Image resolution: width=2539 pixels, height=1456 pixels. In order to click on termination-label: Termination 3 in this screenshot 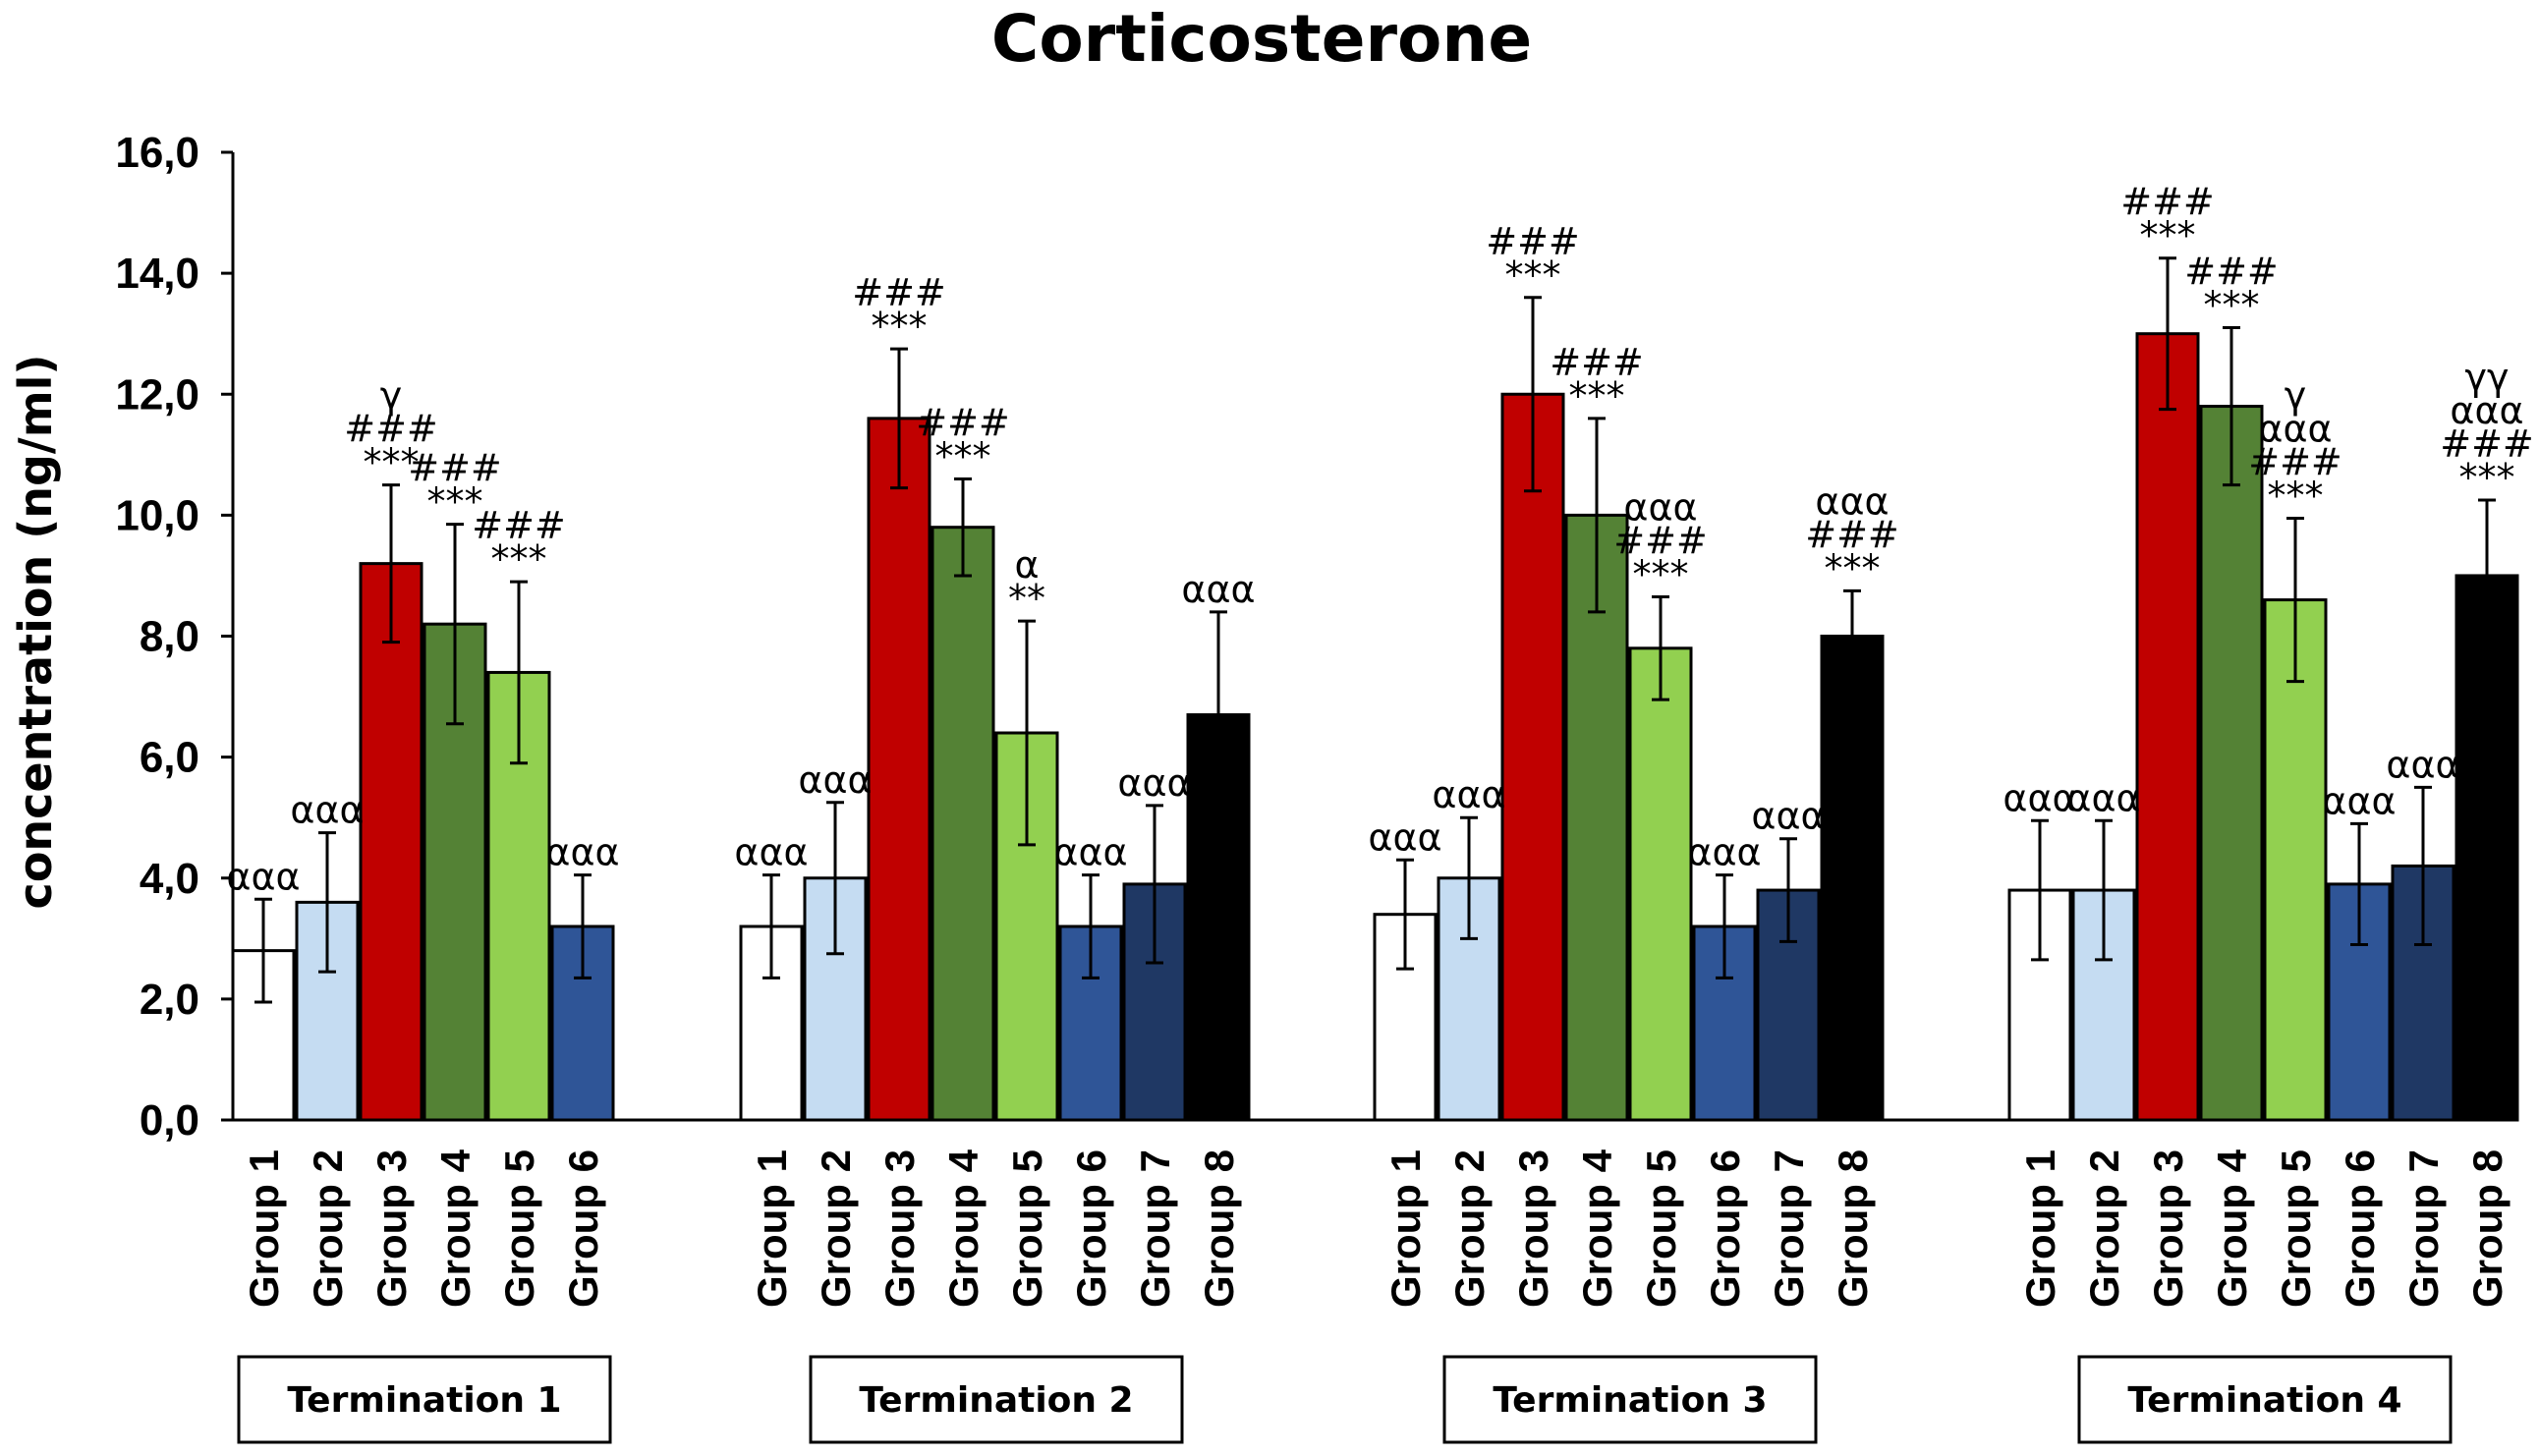, I will do `click(1630, 1400)`.